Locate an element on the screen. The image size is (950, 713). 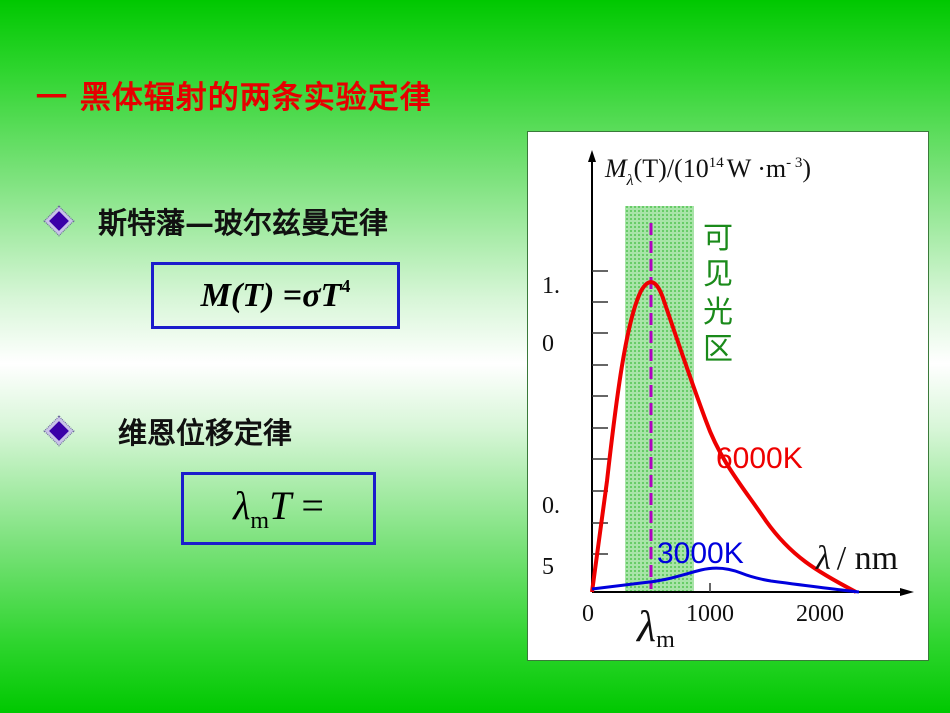
y-tick-label-0-5: 0. is located at coordinates (551, 506).